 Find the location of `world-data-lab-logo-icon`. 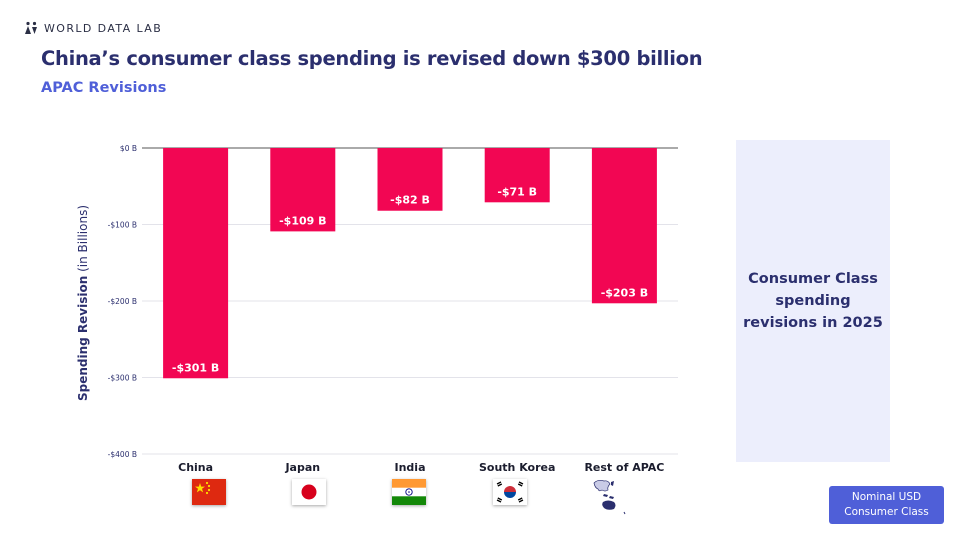

world-data-lab-logo-icon is located at coordinates (31, 27).